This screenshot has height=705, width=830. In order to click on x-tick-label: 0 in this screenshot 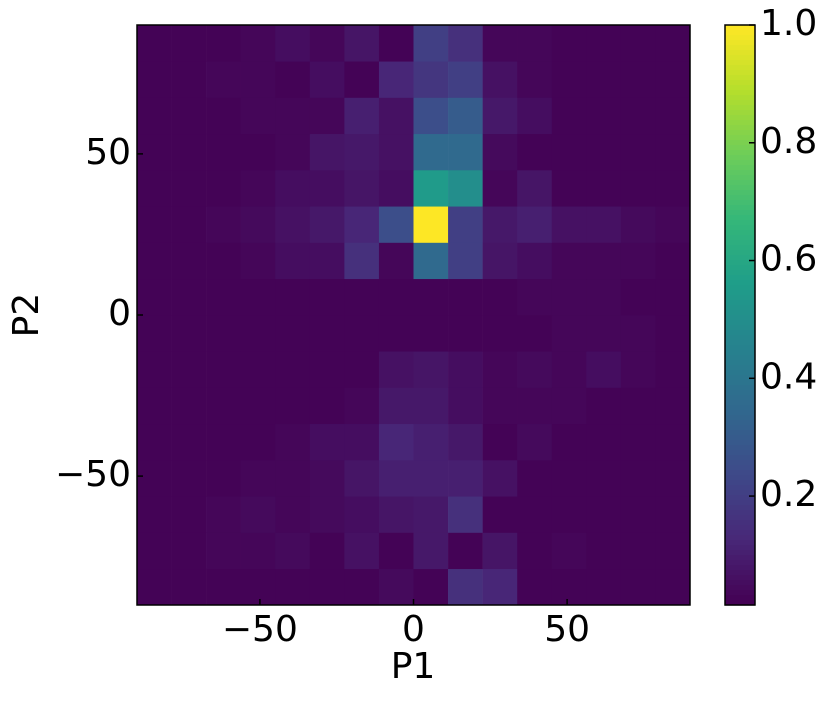, I will do `click(413, 629)`.